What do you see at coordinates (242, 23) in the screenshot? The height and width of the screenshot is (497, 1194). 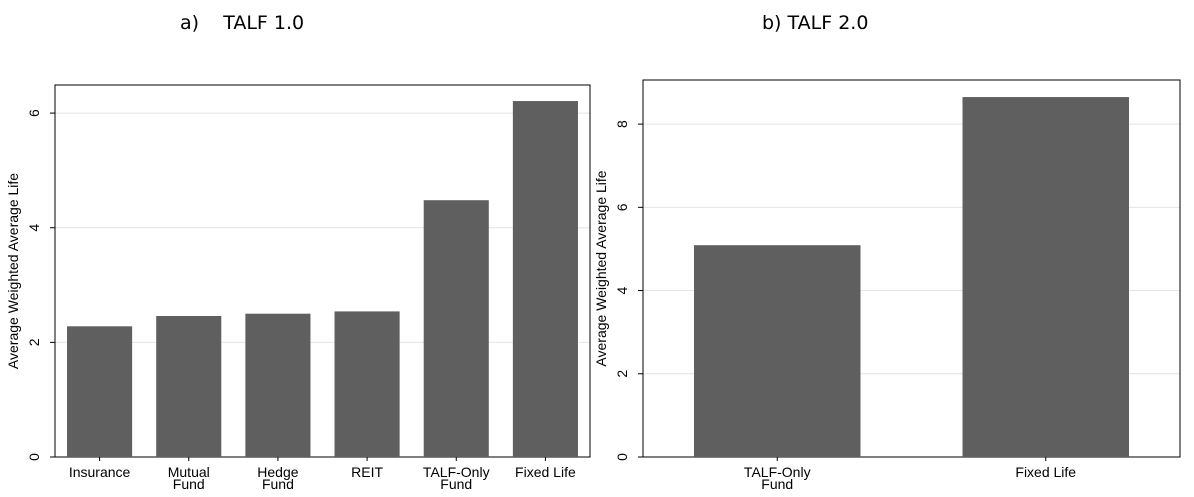 I see `chart-title: a) TALF 1.0` at bounding box center [242, 23].